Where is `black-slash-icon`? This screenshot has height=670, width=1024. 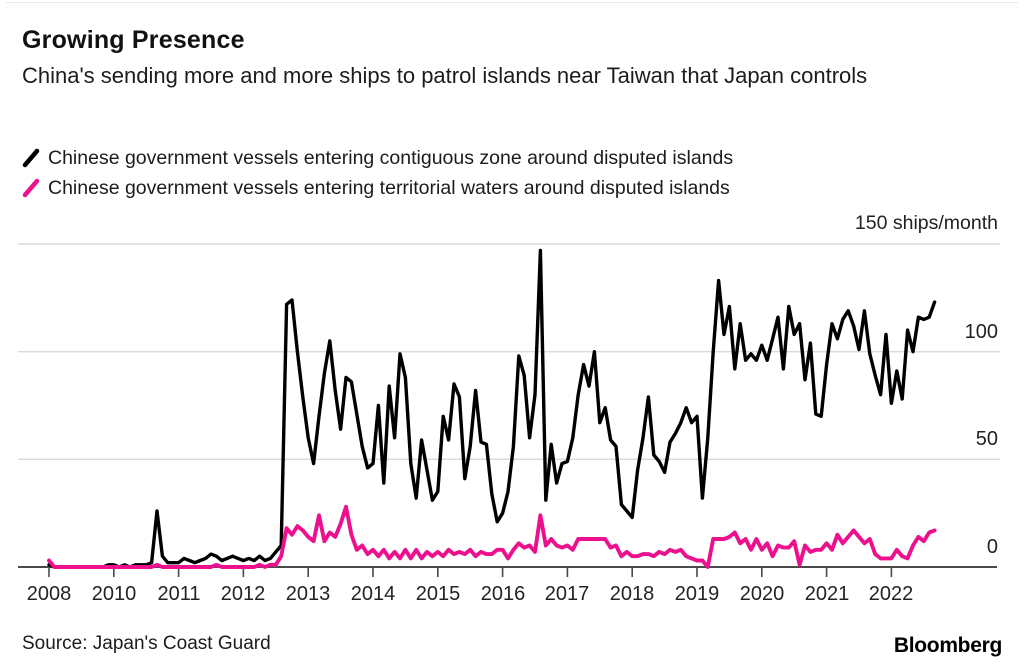
black-slash-icon is located at coordinates (31, 158).